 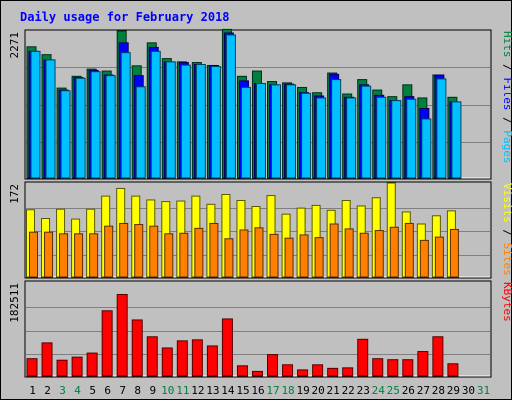 I want to click on day-label-25: 25, so click(x=393, y=390).